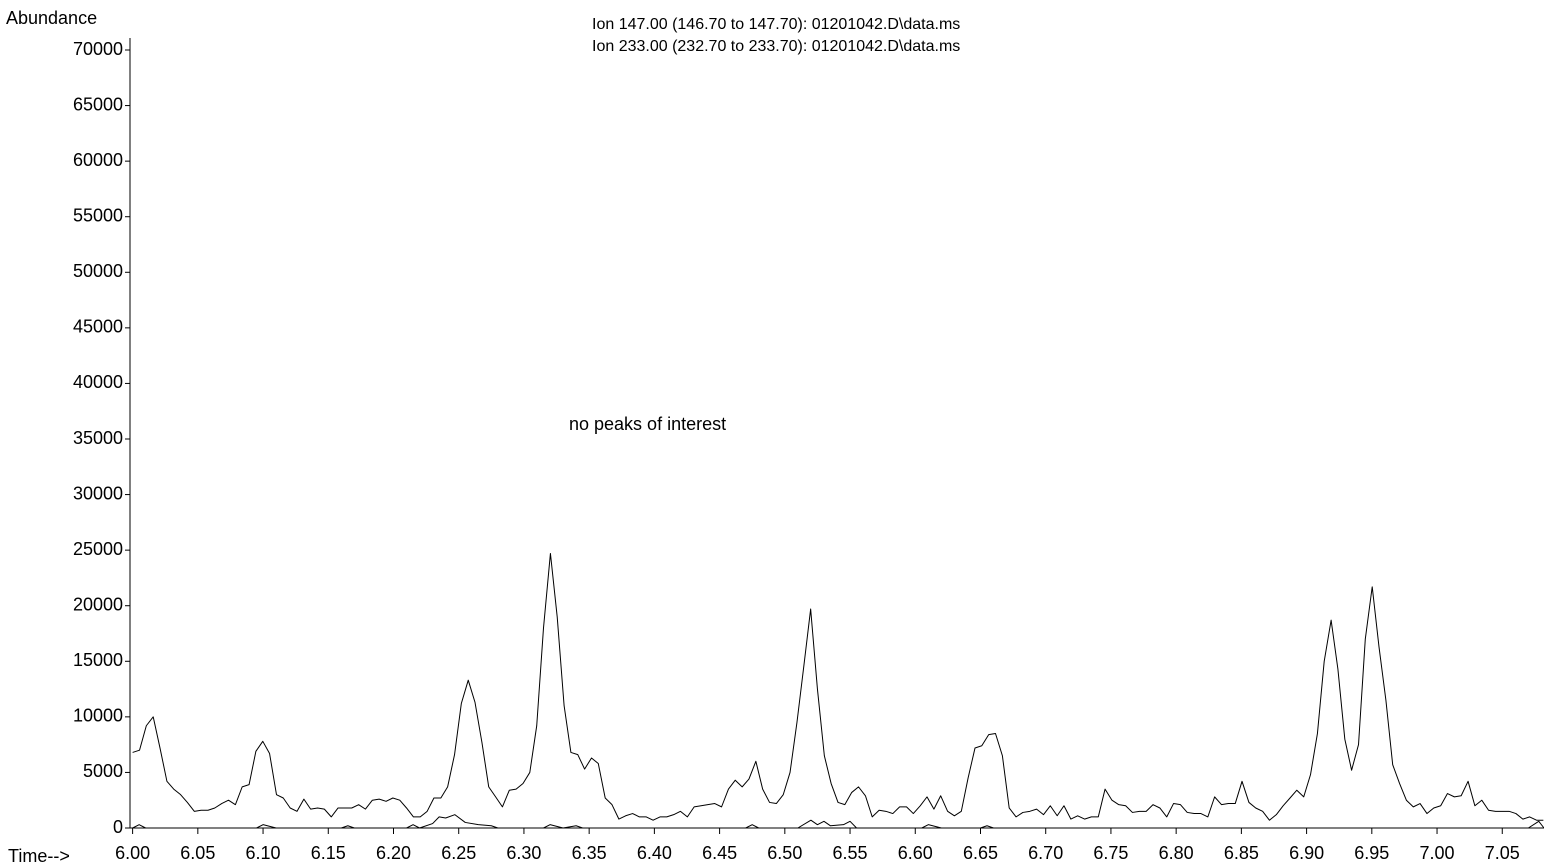  I want to click on x-tick-label: 6.95, so click(1371, 853).